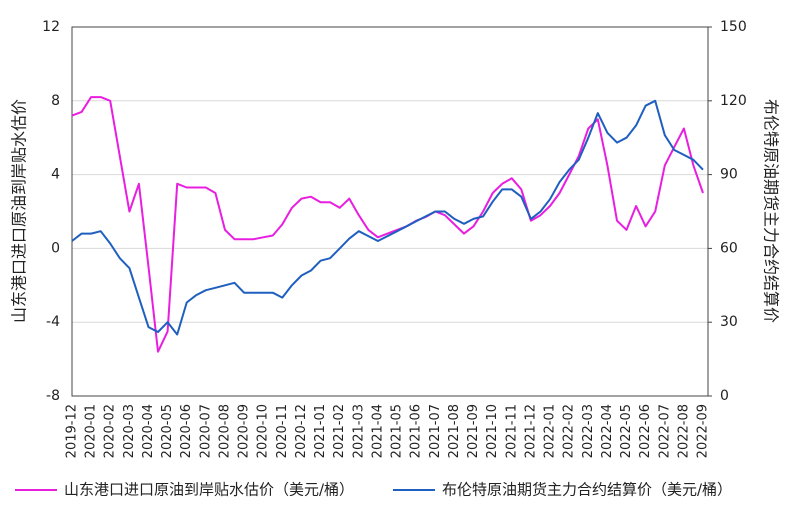 The width and height of the screenshot is (789, 519). I want to click on x-tick-label: 2021-03, so click(358, 431).